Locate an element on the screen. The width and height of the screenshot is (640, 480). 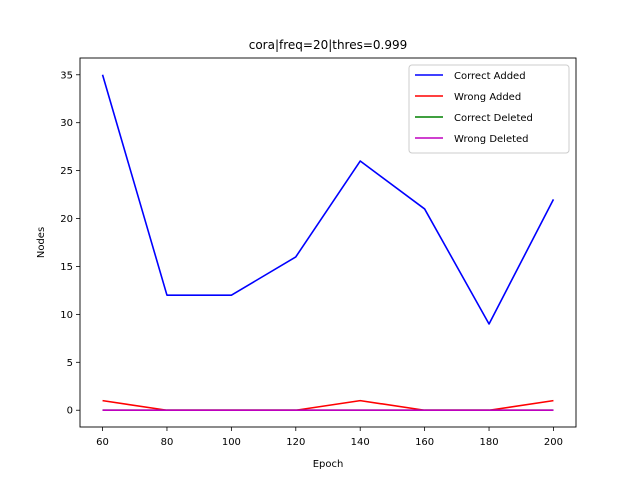
x-tick-label: 140 is located at coordinates (360, 442).